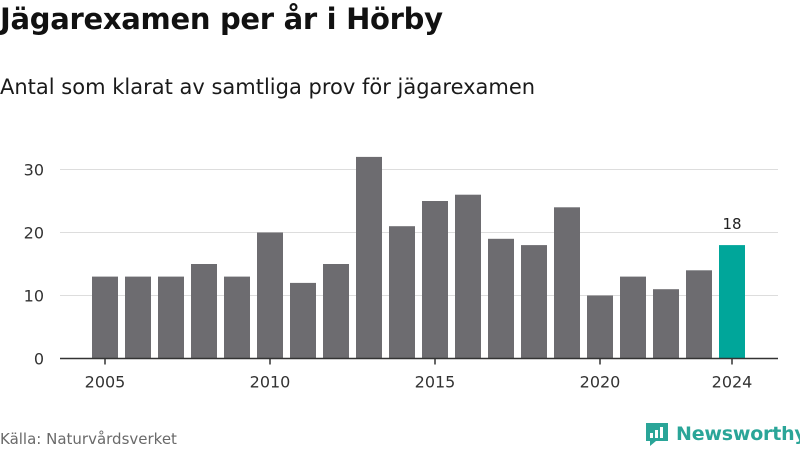 The height and width of the screenshot is (450, 800). I want to click on y-tick-label: 30, so click(34, 170).